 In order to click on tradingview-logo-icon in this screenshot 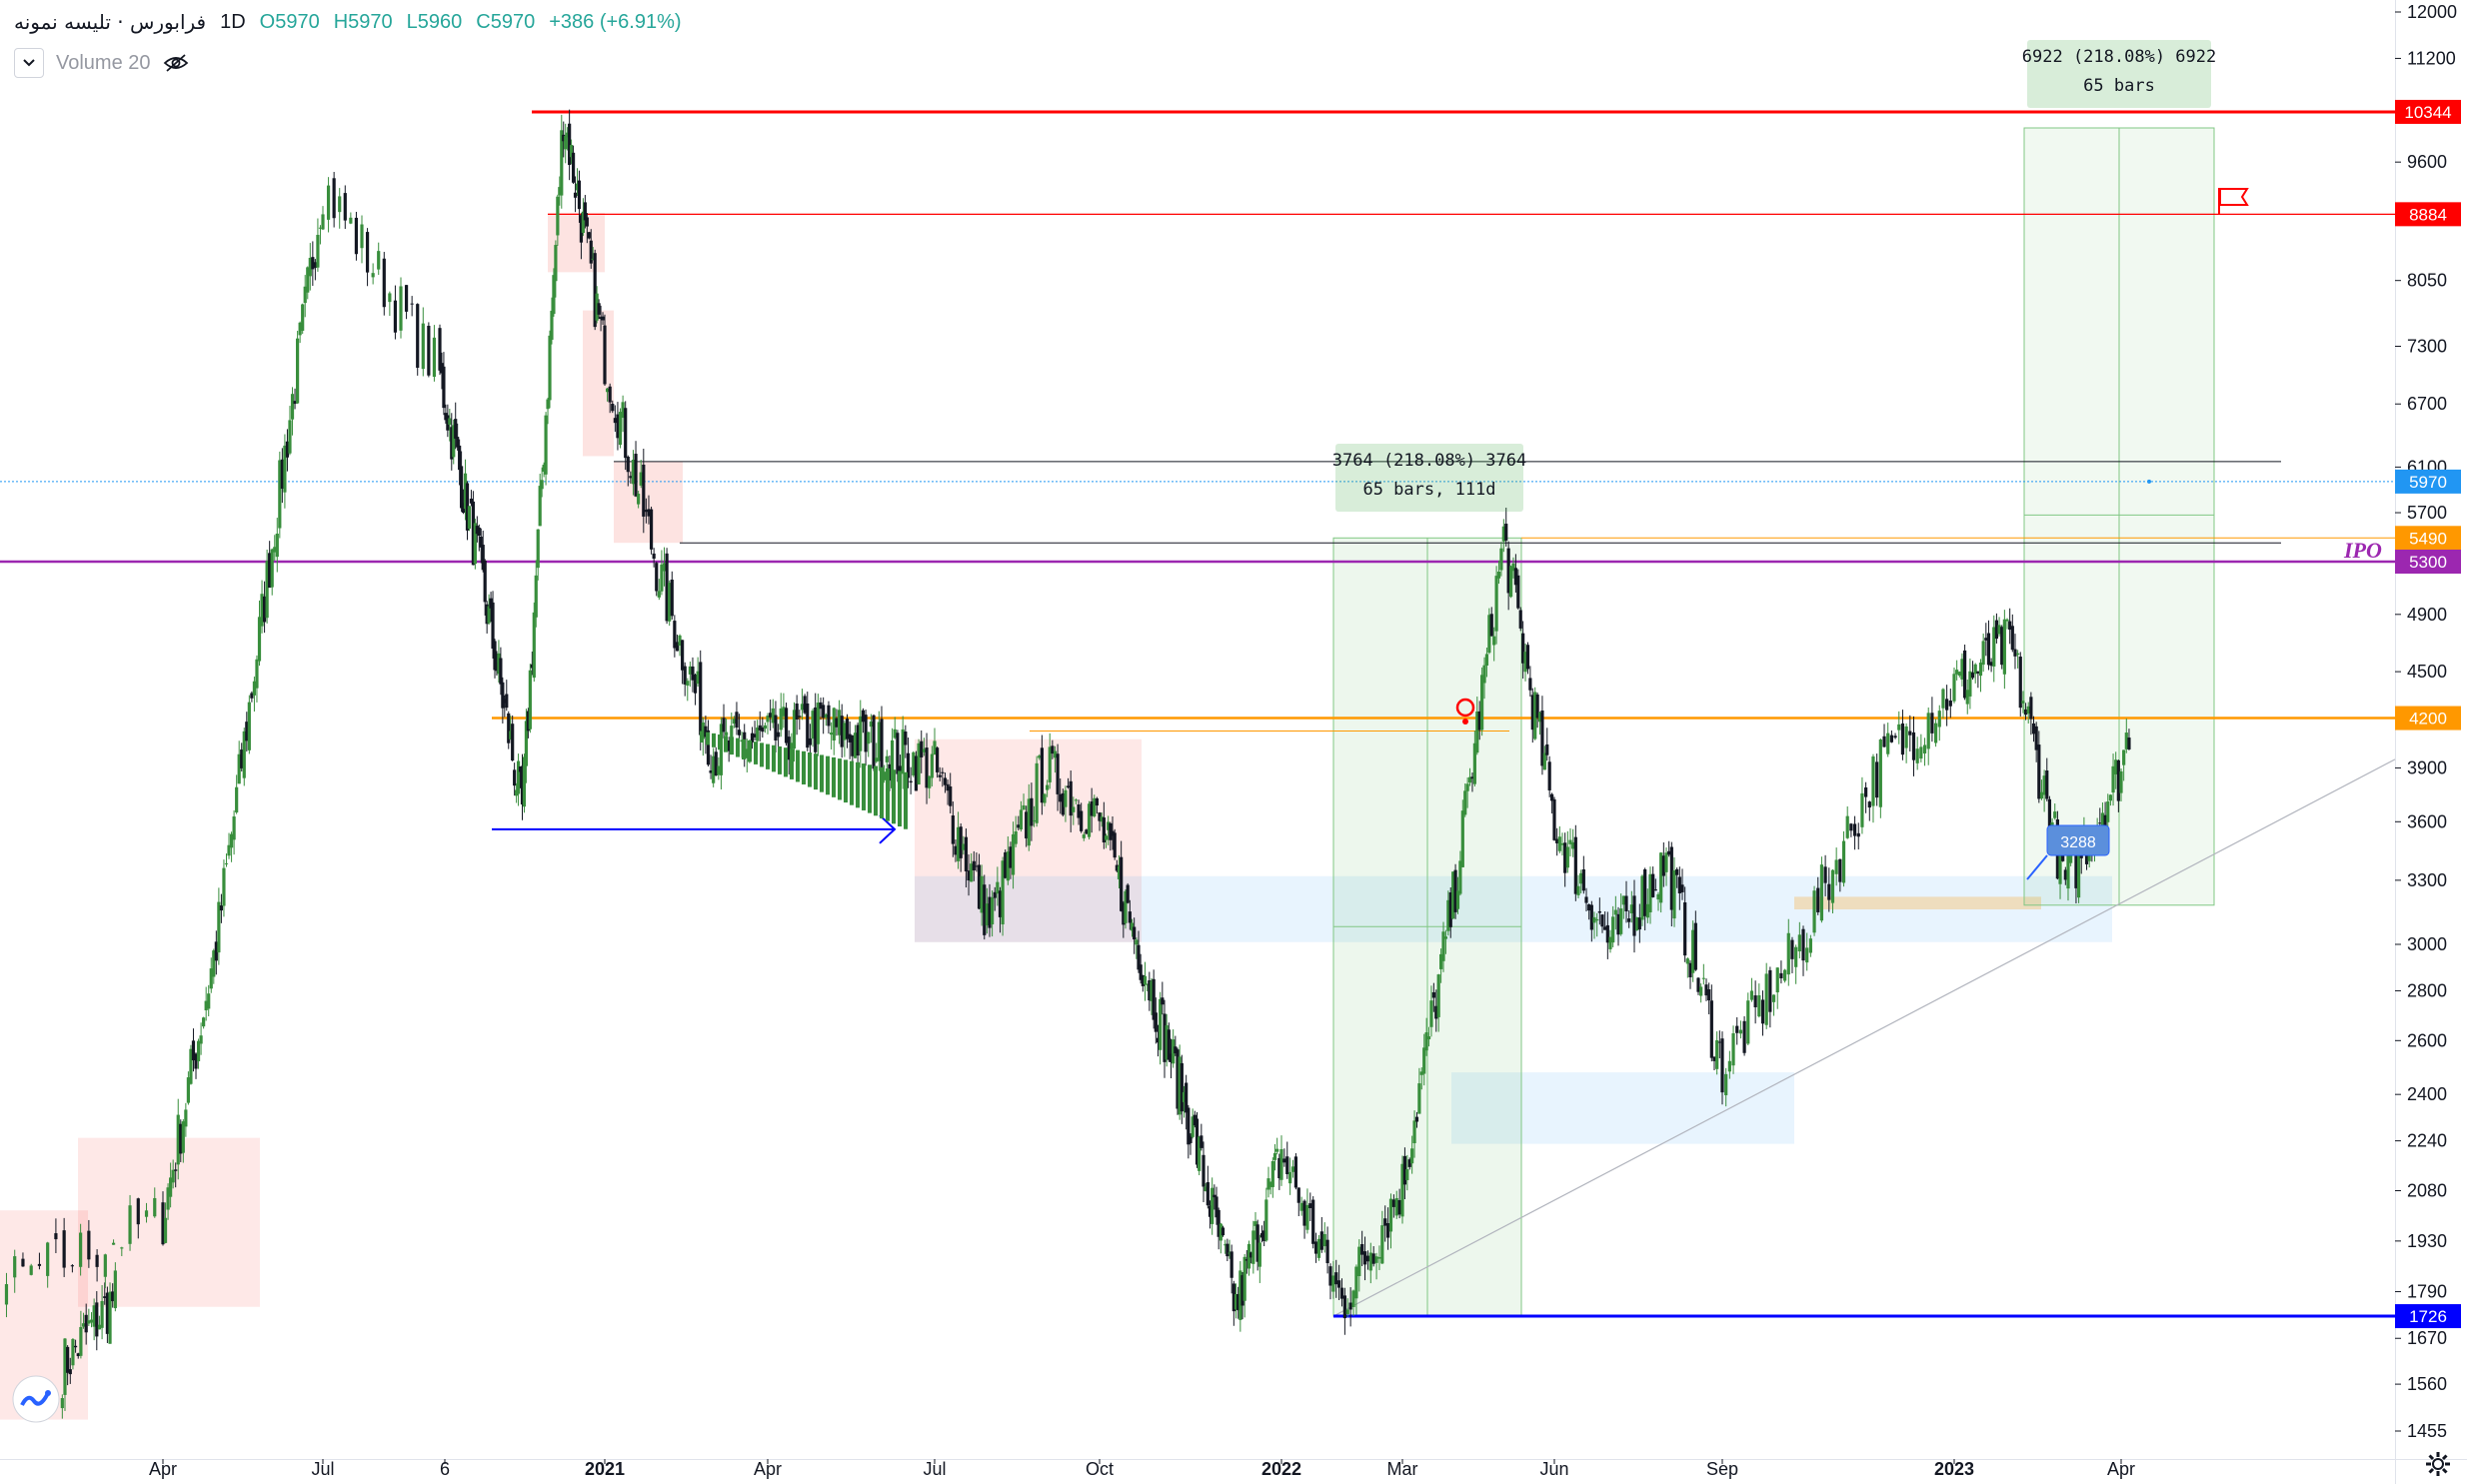, I will do `click(36, 1399)`.